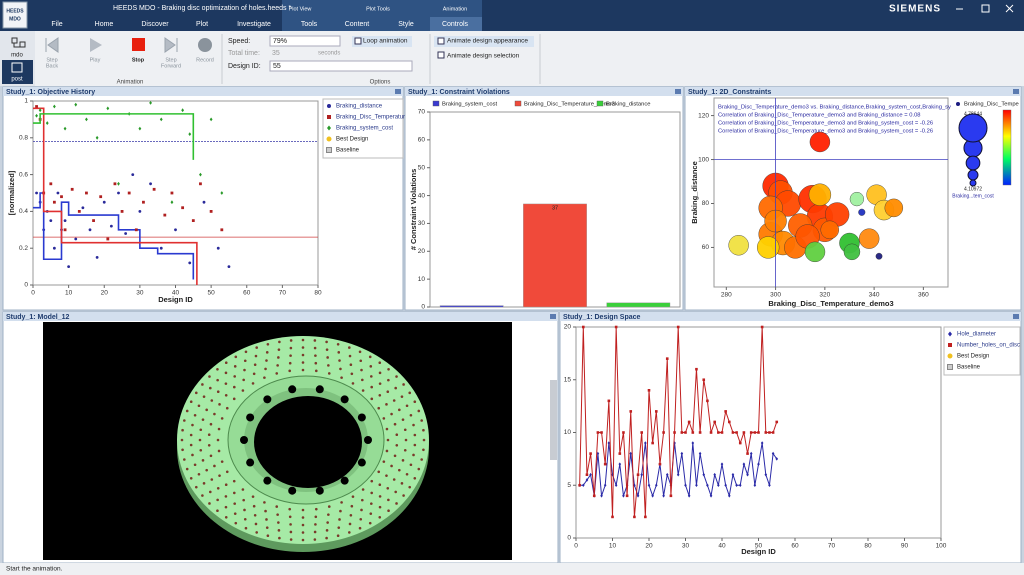  I want to click on y-tick-label: 0, so click(569, 538).